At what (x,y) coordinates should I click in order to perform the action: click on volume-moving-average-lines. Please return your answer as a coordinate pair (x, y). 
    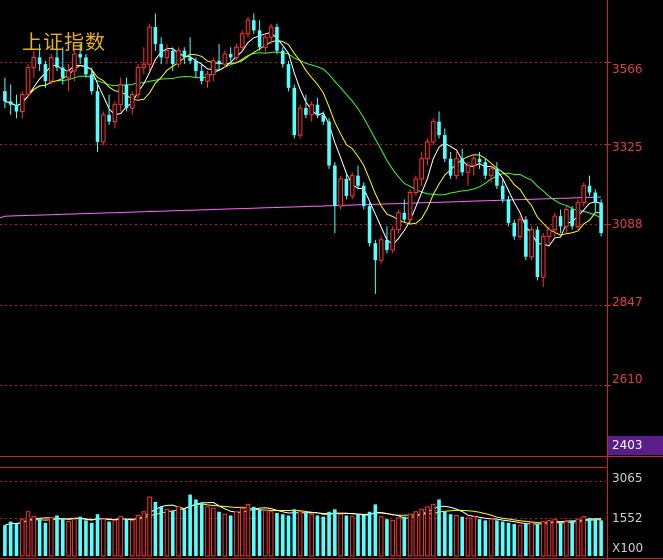
    Looking at the image, I should click on (303, 513).